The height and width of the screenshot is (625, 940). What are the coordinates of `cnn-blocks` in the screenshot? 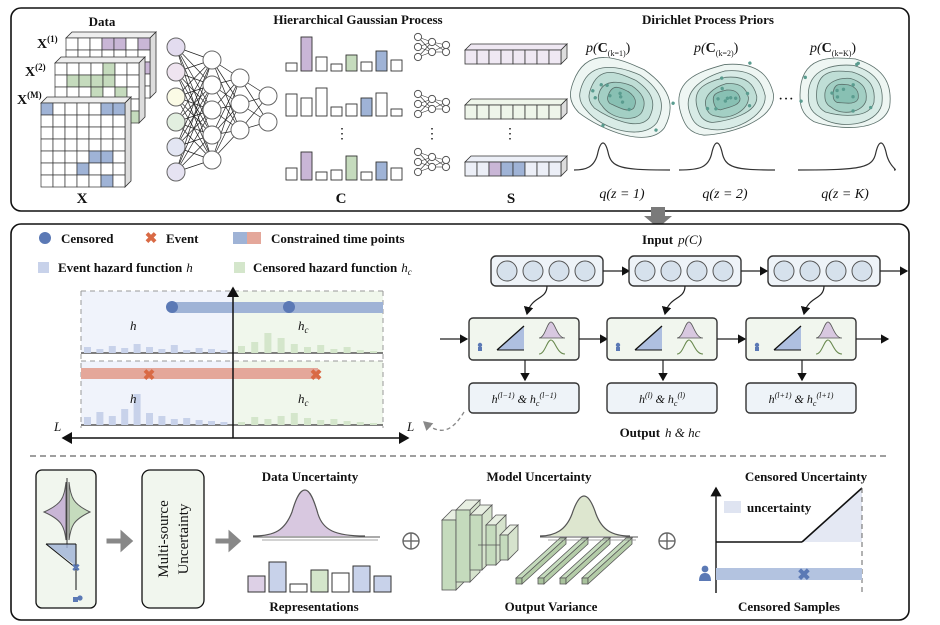 It's located at (537, 545).